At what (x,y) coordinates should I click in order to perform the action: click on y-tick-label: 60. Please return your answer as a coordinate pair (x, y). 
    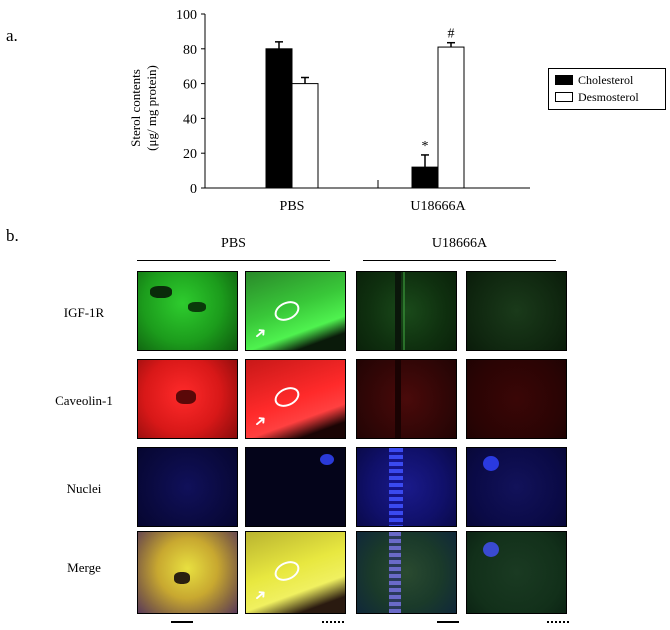
    Looking at the image, I should click on (190, 85).